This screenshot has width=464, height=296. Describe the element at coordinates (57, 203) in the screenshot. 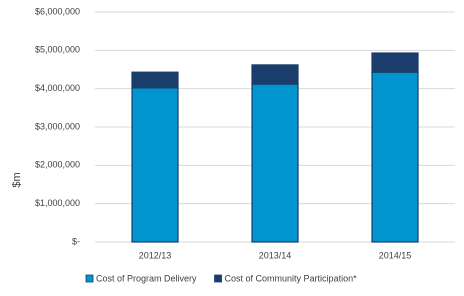

I see `y-tick-label: $1,000,000` at that location.